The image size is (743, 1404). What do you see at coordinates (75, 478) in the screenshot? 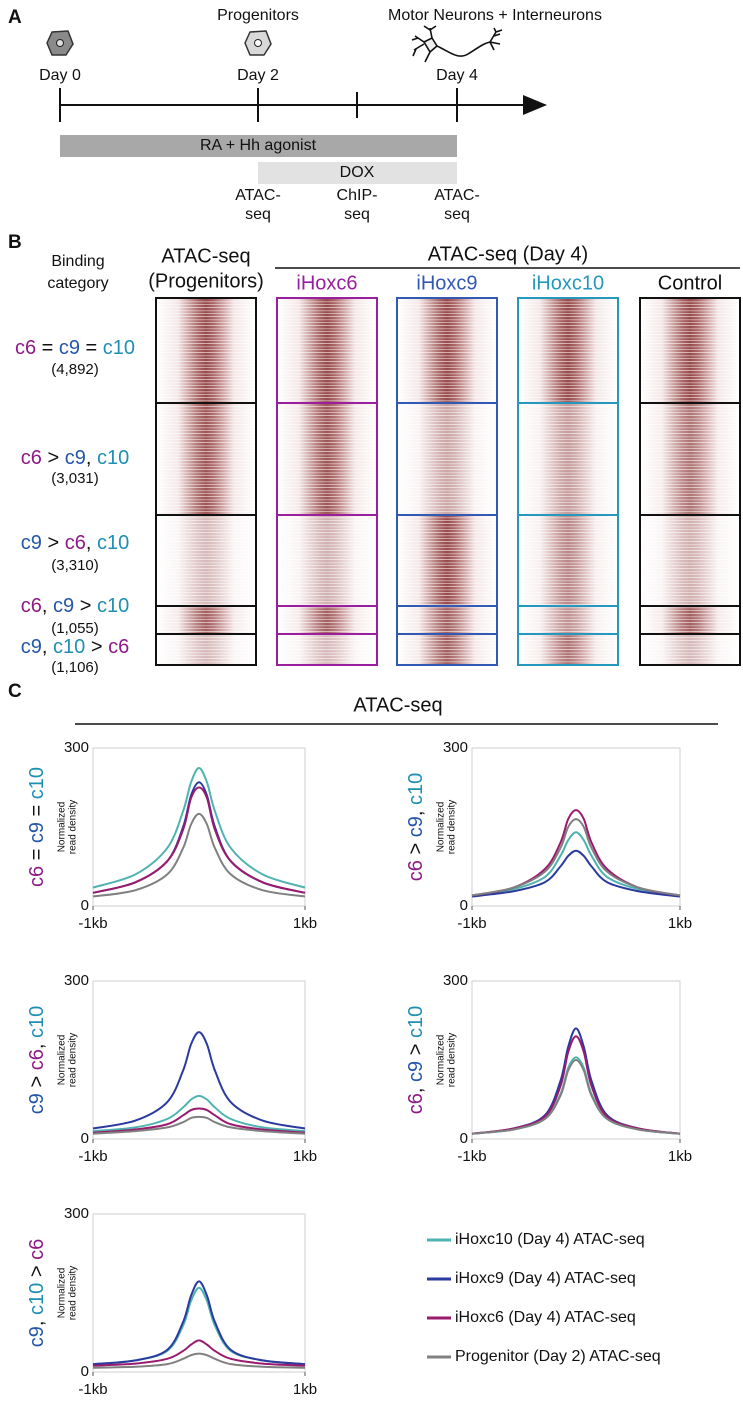
I see `category-count: (3,031)` at bounding box center [75, 478].